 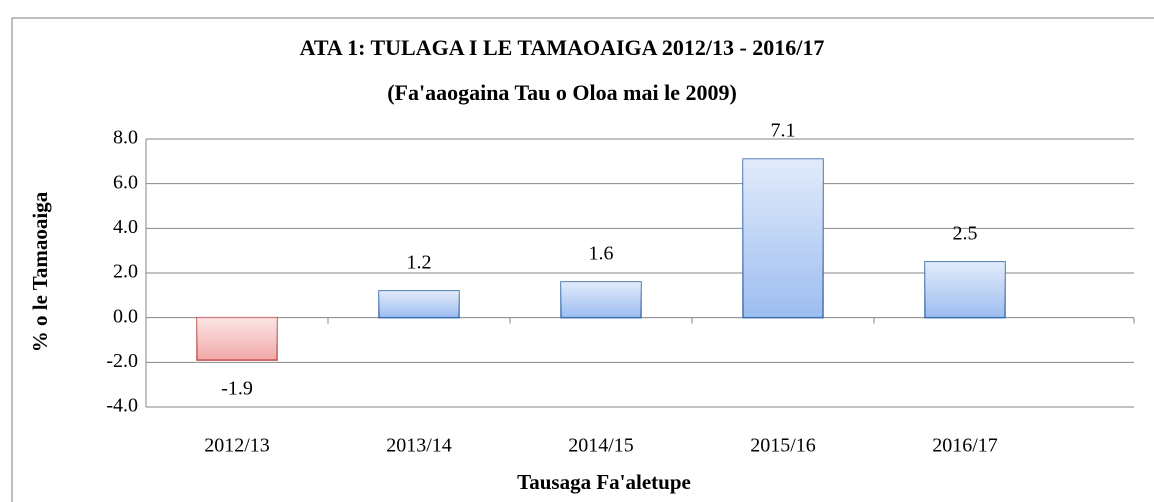 What do you see at coordinates (419, 262) in the screenshot?
I see `value-label: 1.2` at bounding box center [419, 262].